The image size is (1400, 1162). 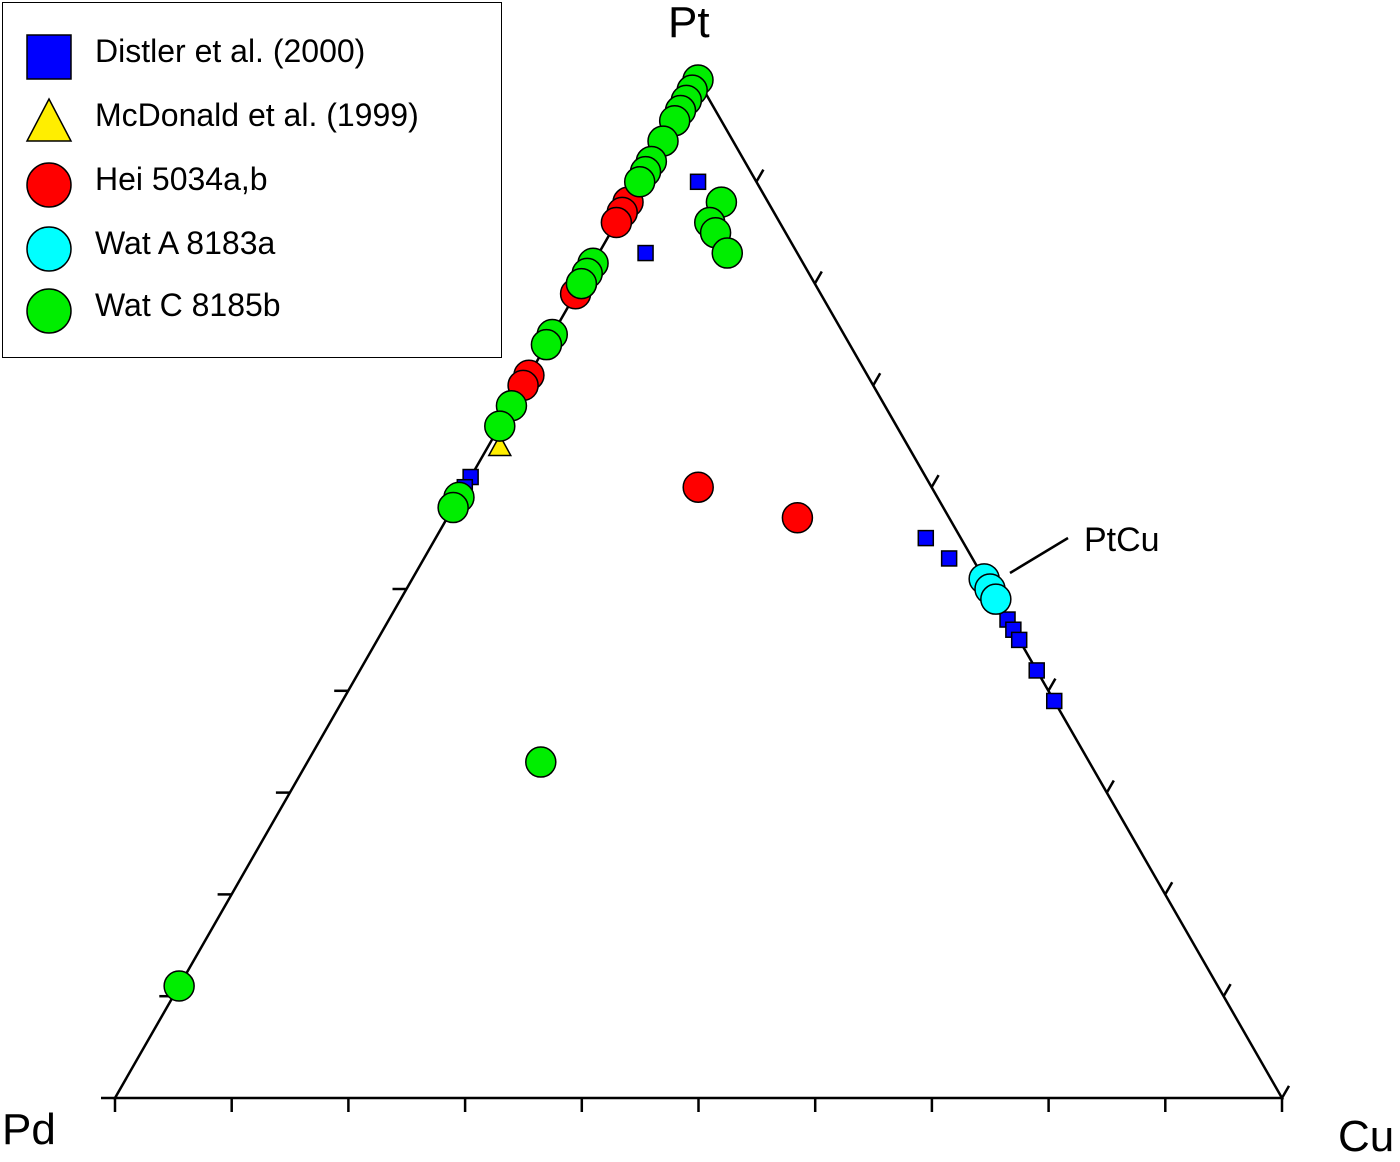 I want to click on legend-item-wat-c: Wat C 8185b, so click(x=253, y=307).